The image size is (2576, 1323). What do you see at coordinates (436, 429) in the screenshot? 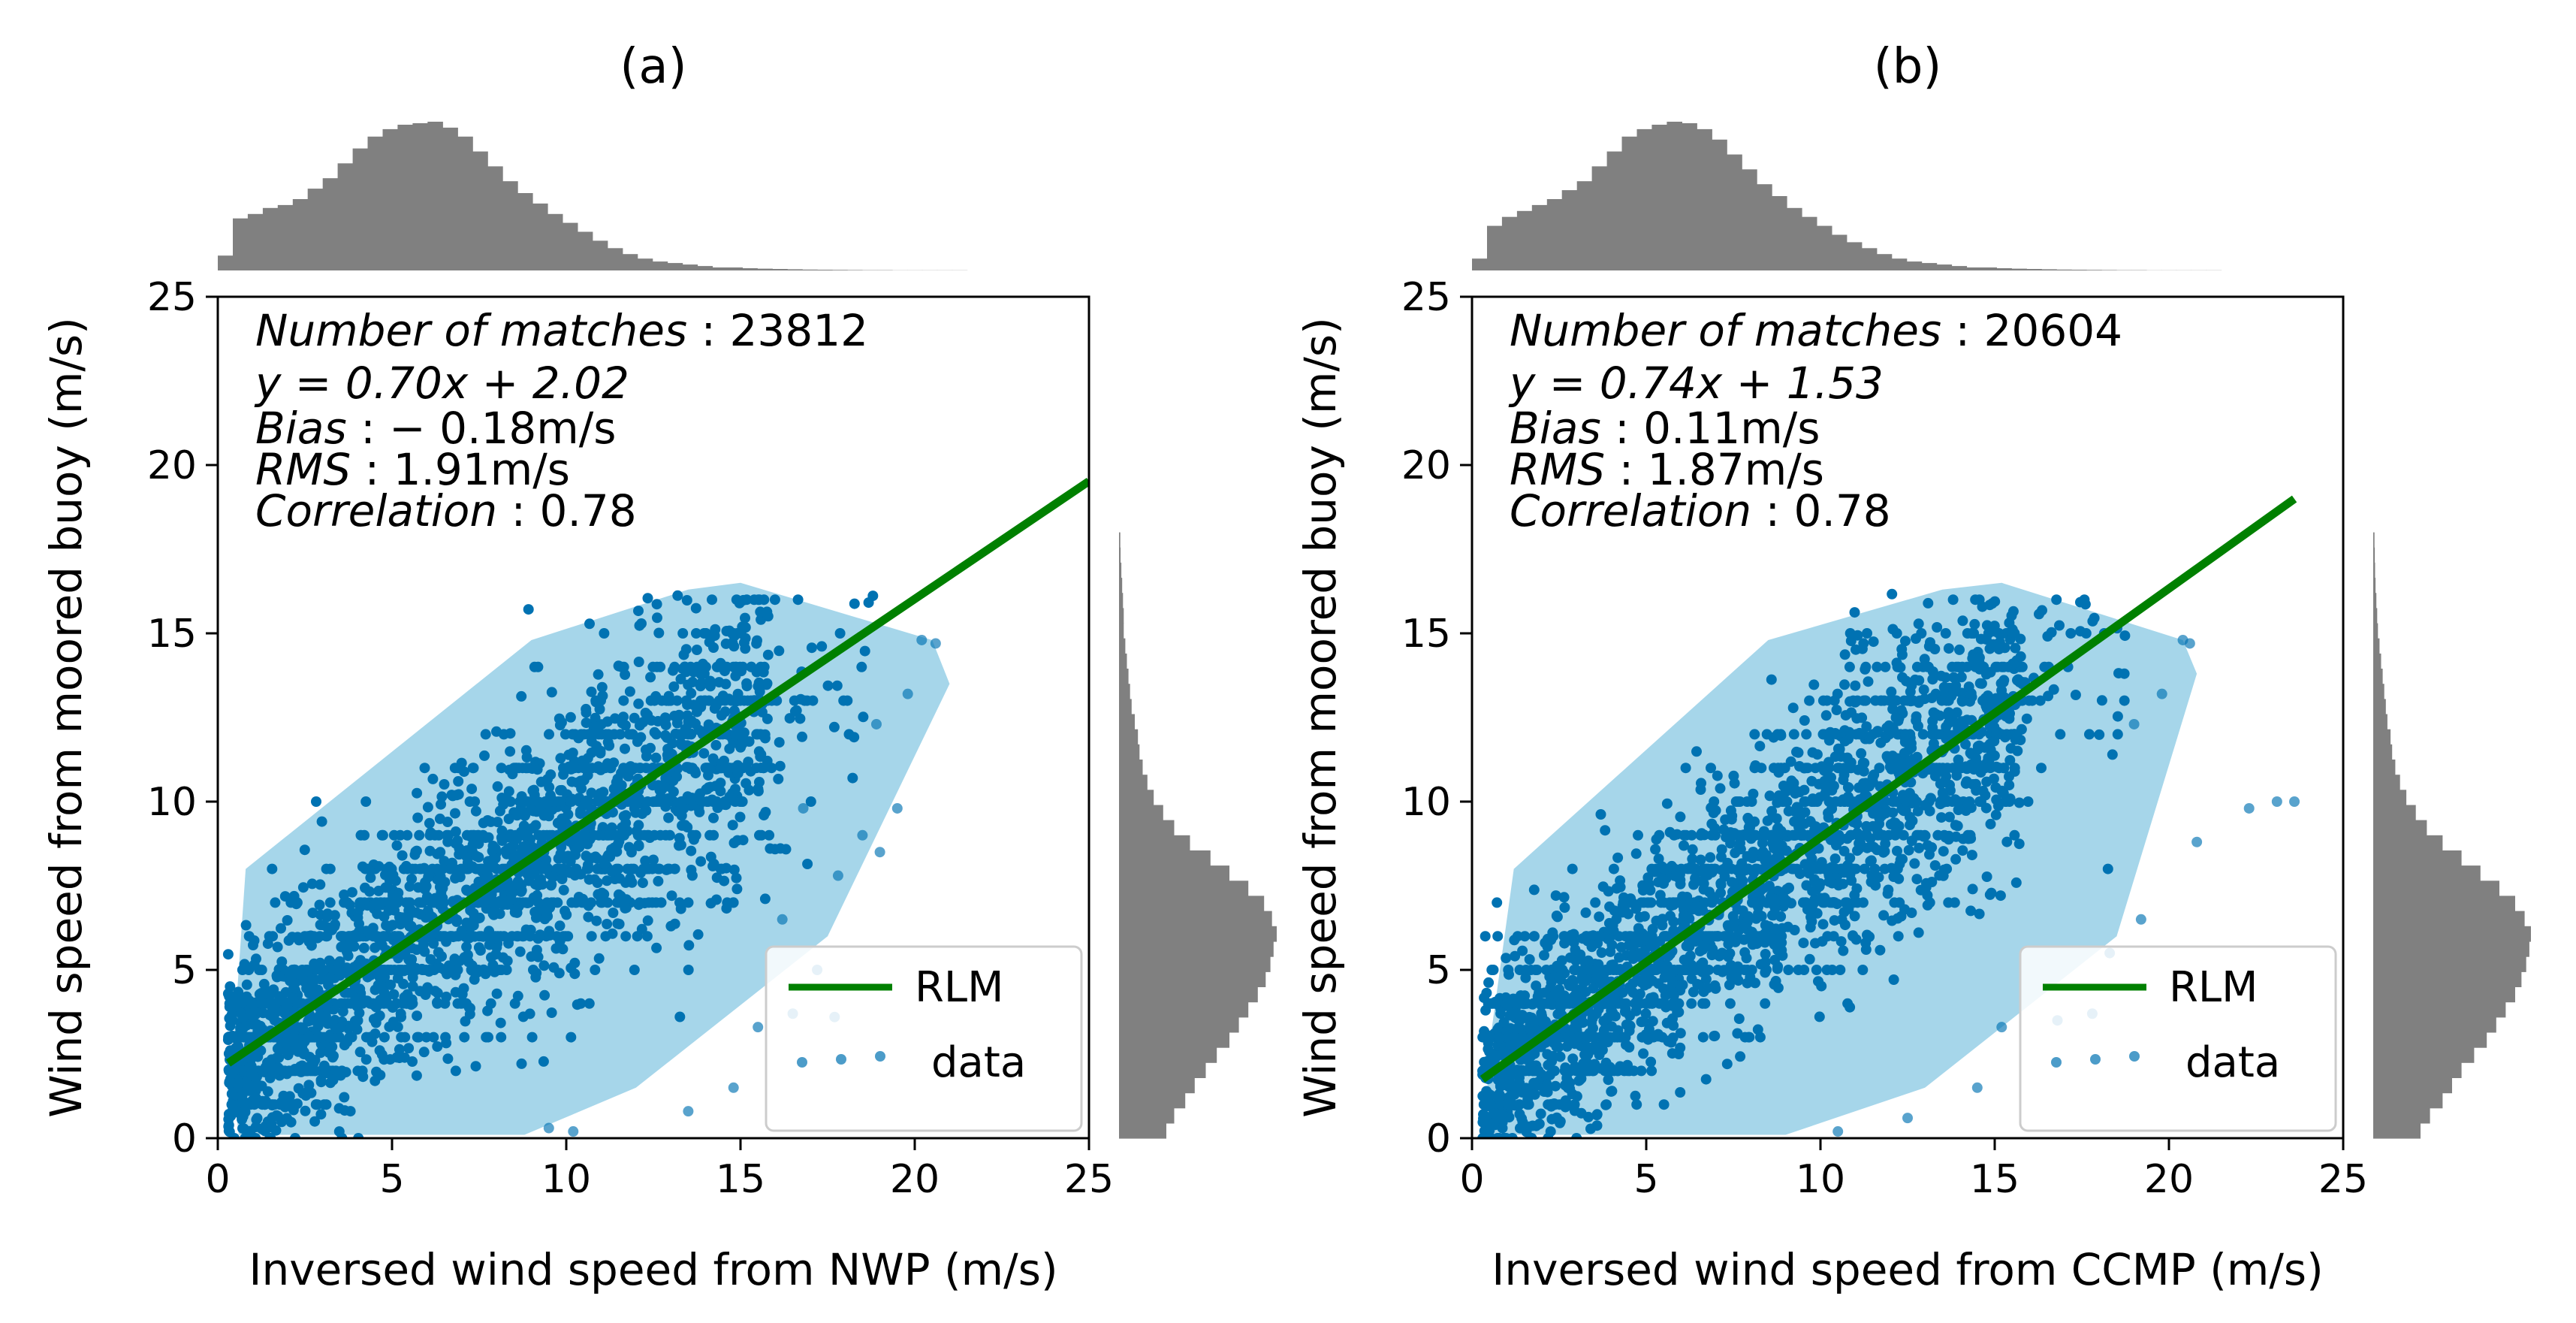
I see `stat-bias: Bias : − 0.18m/s` at bounding box center [436, 429].